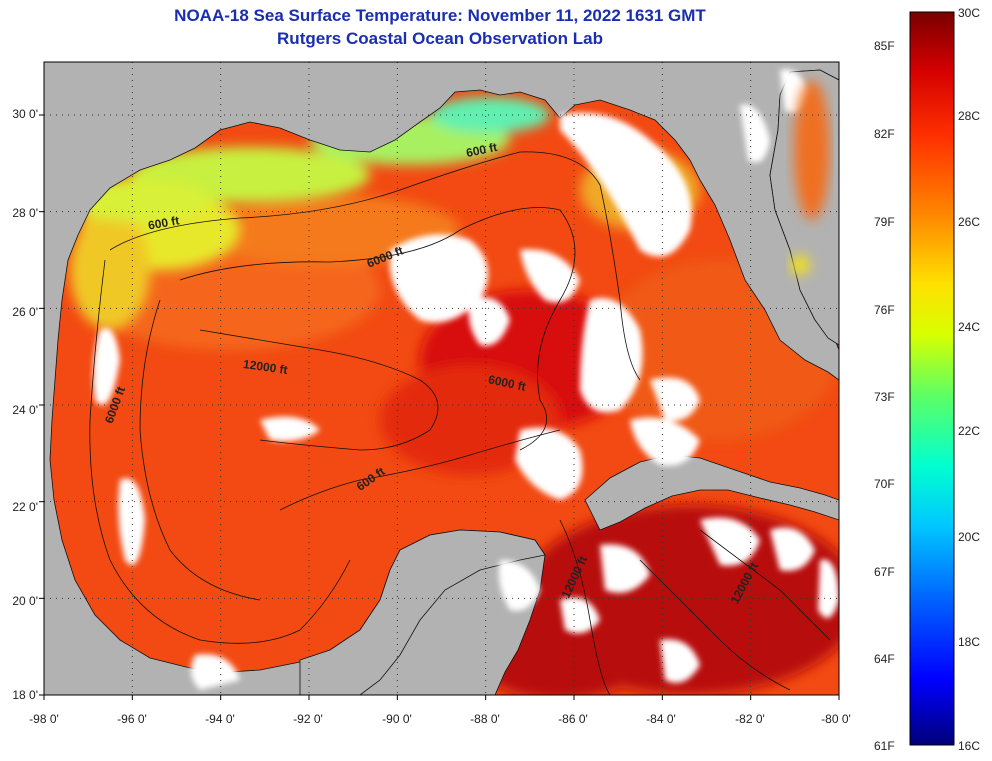 The image size is (992, 761). Describe the element at coordinates (25, 213) in the screenshot. I see `lat-label: 28 0'` at that location.